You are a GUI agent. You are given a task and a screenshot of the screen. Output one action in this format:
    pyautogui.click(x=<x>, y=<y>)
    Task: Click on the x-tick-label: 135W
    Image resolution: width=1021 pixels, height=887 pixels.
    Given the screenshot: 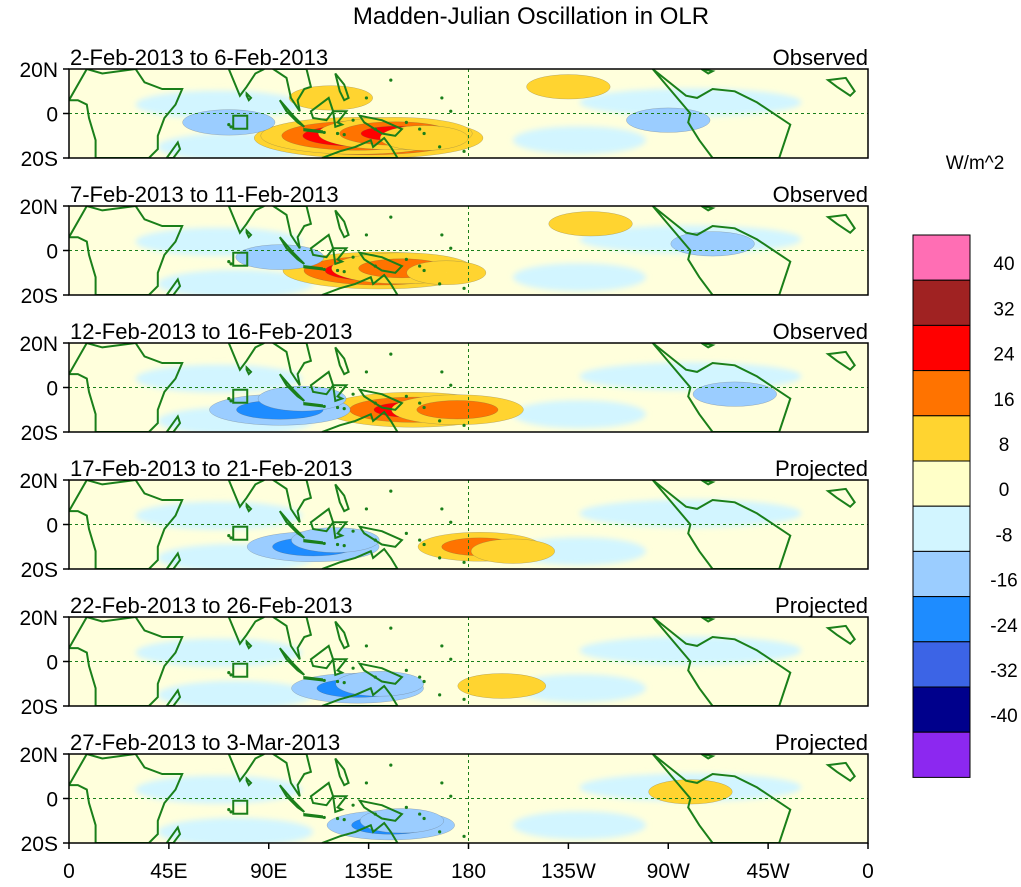 What is the action you would take?
    pyautogui.click(x=568, y=871)
    